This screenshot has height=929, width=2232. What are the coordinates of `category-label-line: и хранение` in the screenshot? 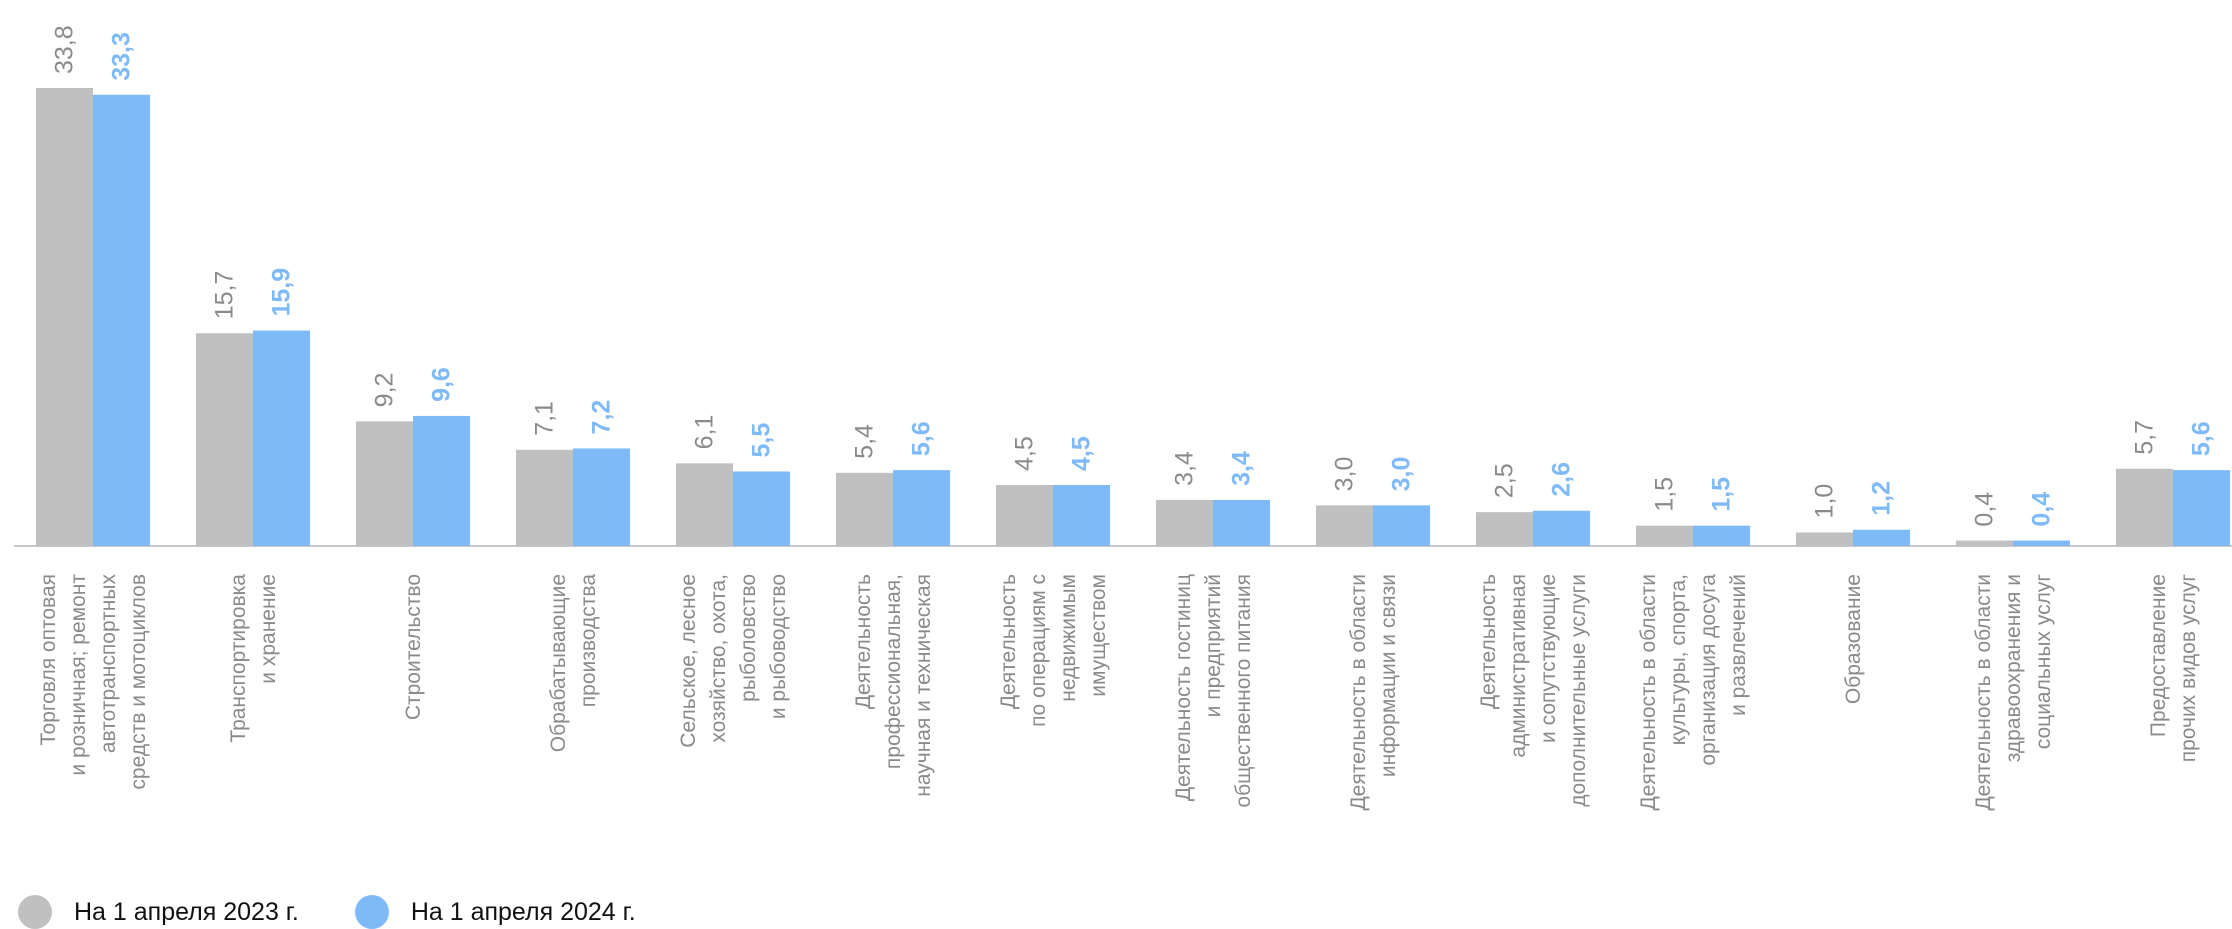 It's located at (268, 629).